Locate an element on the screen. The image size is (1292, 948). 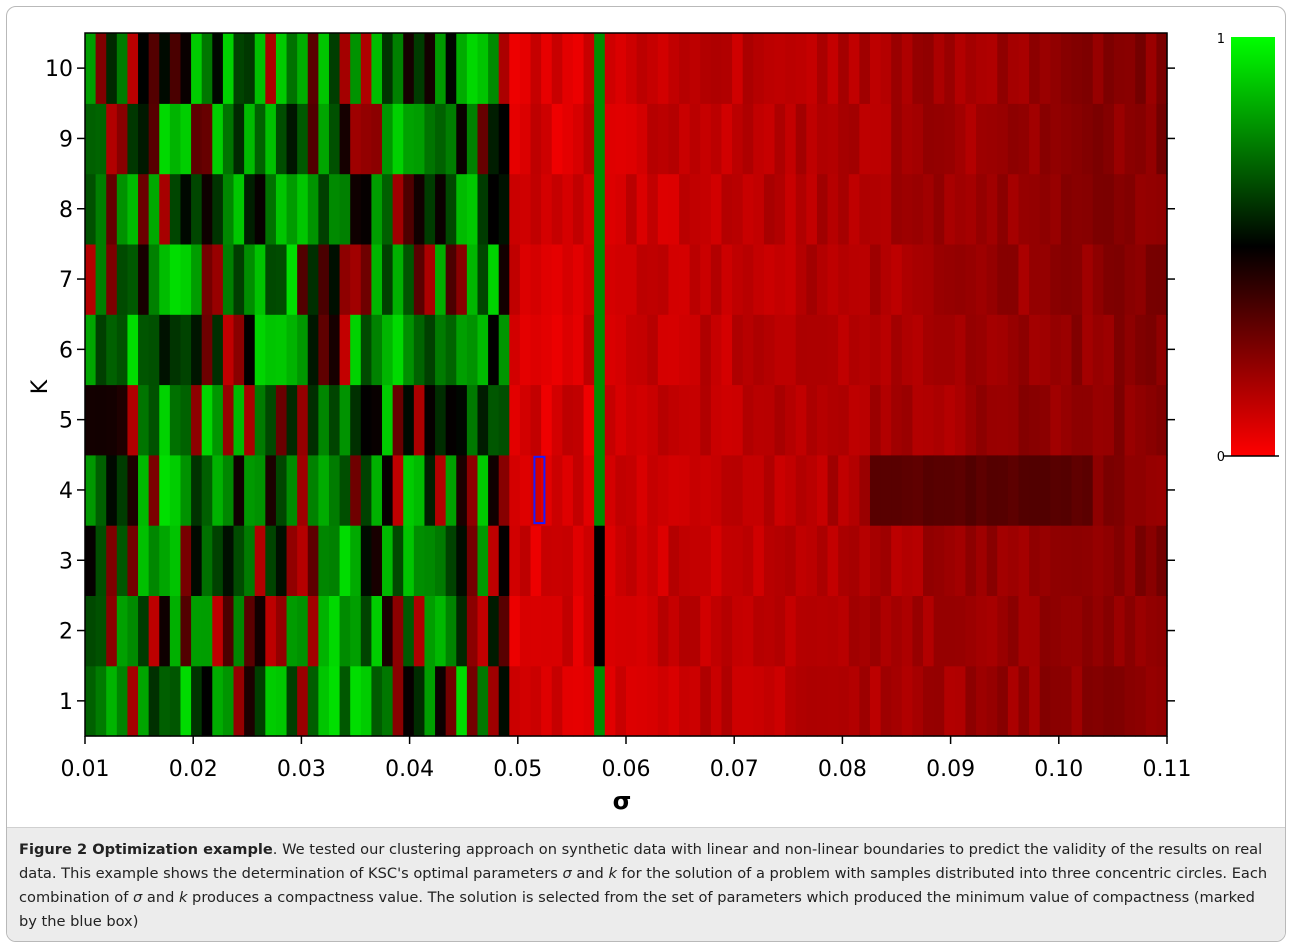
y-tick-label: 2 is located at coordinates (66, 632).